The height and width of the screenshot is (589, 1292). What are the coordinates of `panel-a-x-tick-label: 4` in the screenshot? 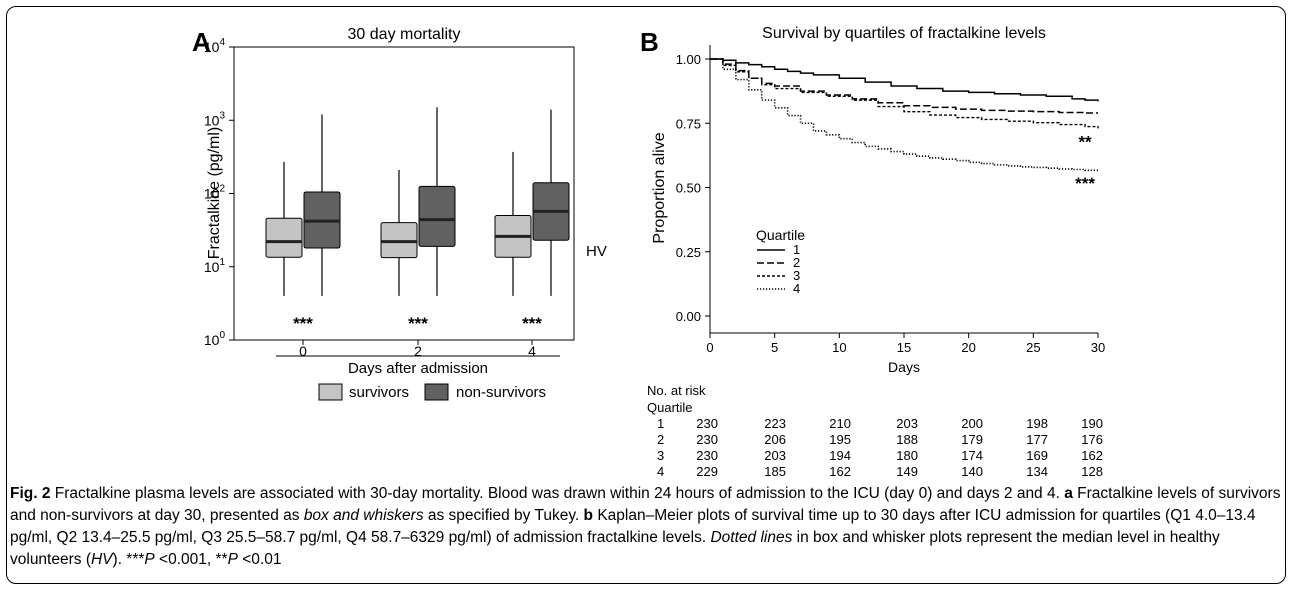 It's located at (532, 351).